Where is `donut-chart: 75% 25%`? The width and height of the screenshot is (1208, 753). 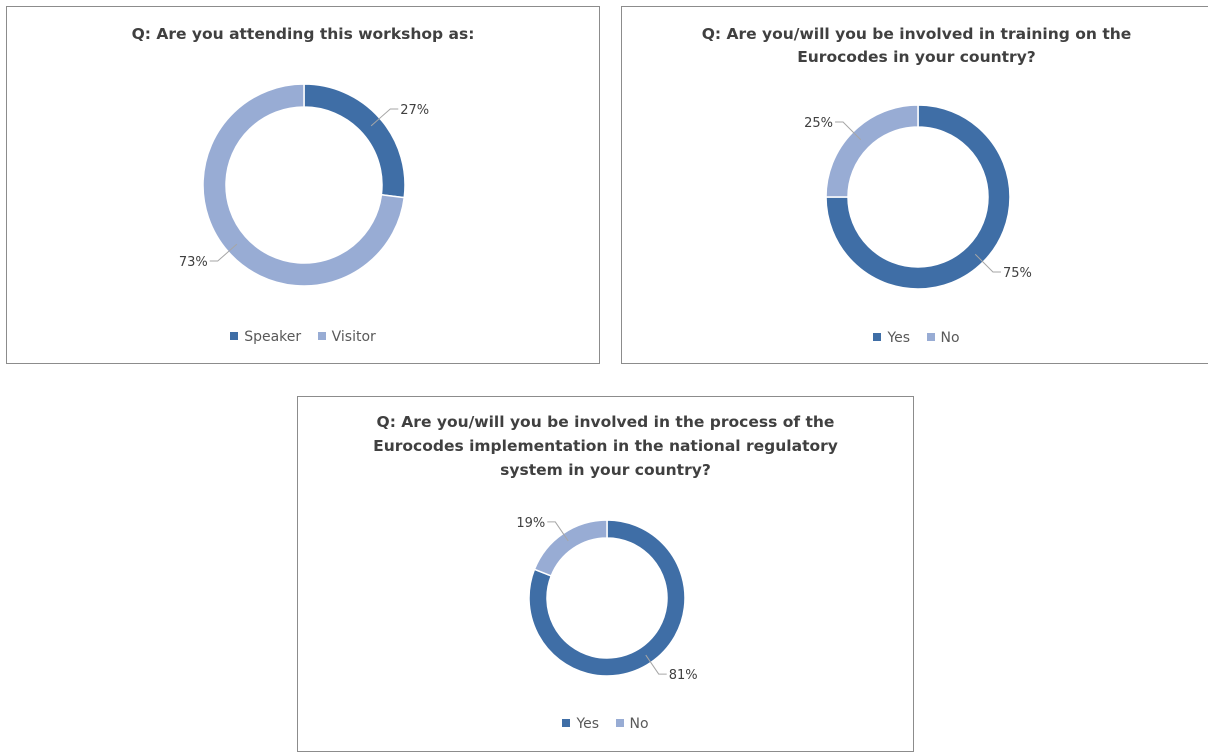 donut-chart: 75% 25% is located at coordinates (918, 197).